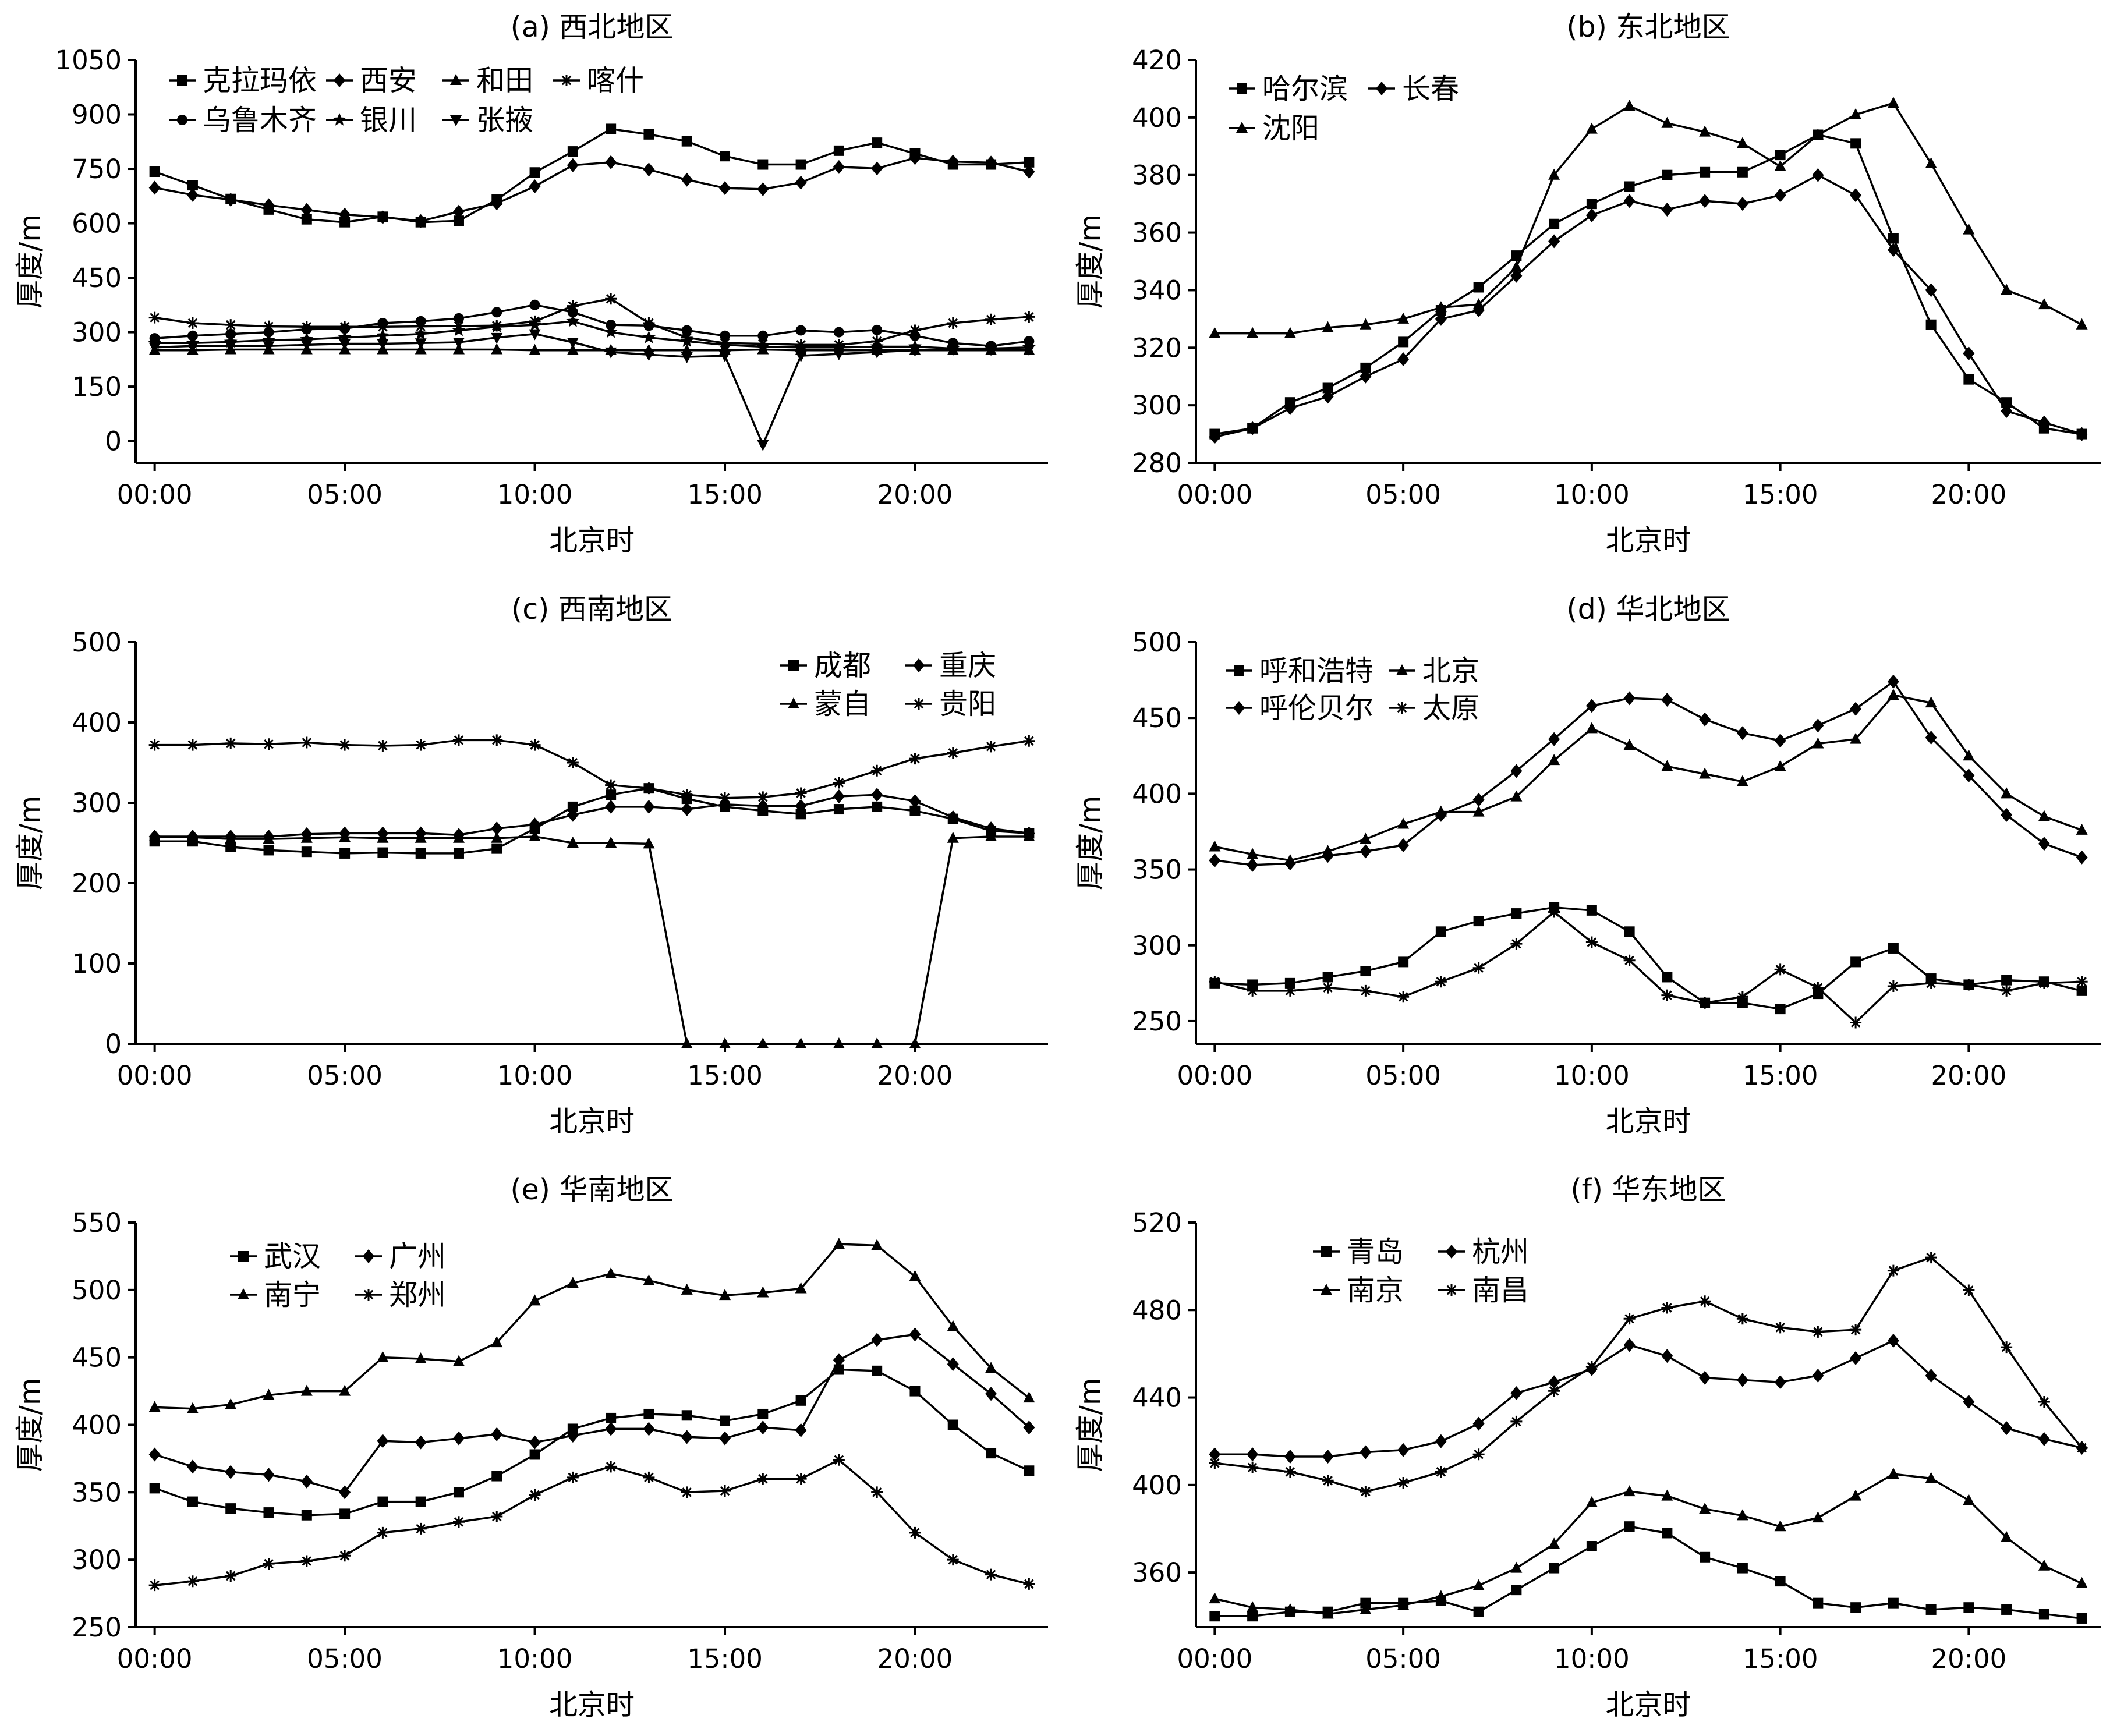 This screenshot has width=2124, height=1736. I want to click on series-银川, so click(592, 334).